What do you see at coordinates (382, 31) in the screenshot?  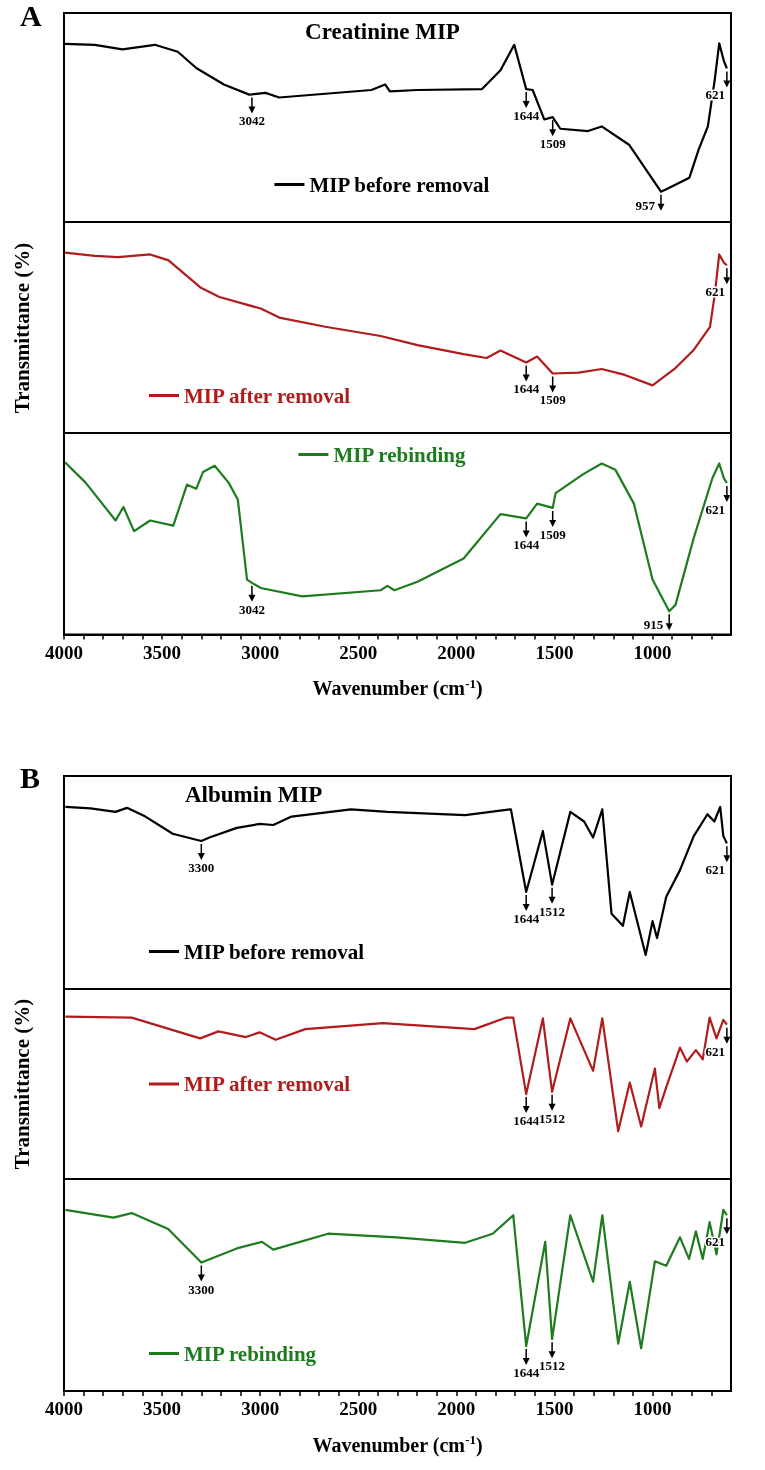 I see `chart-title: Creatinine MIP` at bounding box center [382, 31].